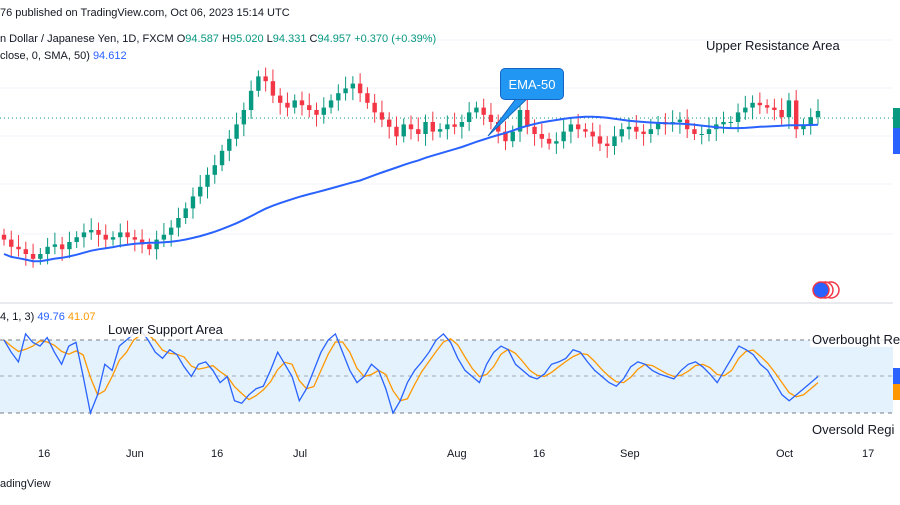  What do you see at coordinates (785, 454) in the screenshot?
I see `x-tick-label: Oct` at bounding box center [785, 454].